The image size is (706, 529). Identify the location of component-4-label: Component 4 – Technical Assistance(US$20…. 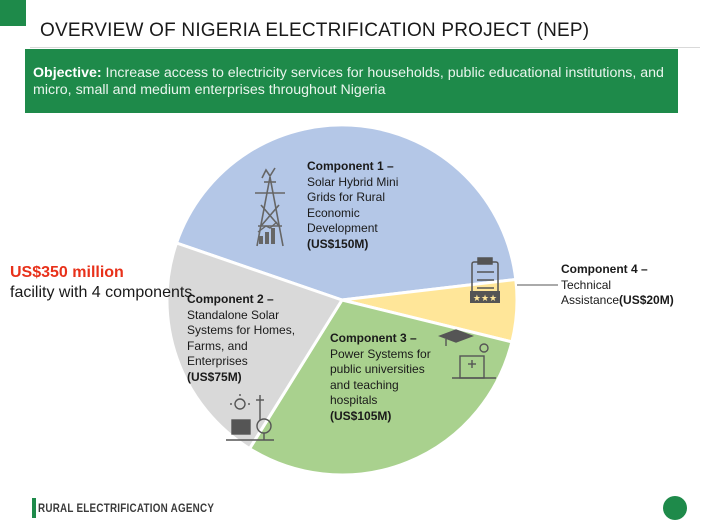
(631, 285).